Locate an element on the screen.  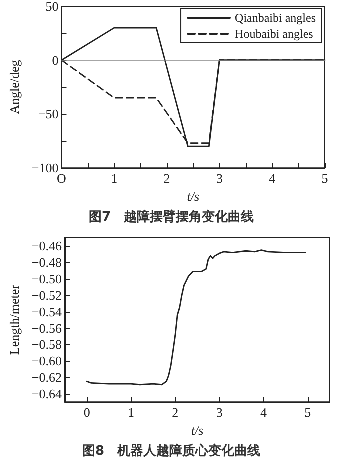
y-tick-label: −0.54 is located at coordinates (47, 312).